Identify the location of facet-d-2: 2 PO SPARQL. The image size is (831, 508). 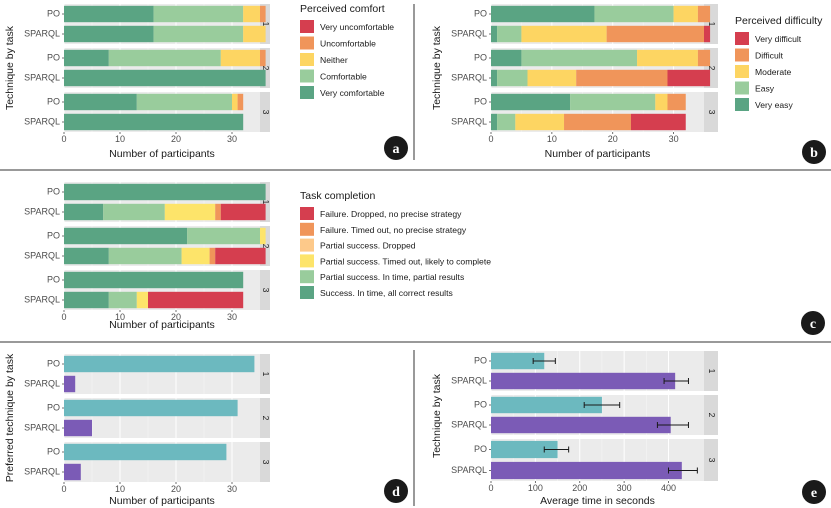
(147, 418).